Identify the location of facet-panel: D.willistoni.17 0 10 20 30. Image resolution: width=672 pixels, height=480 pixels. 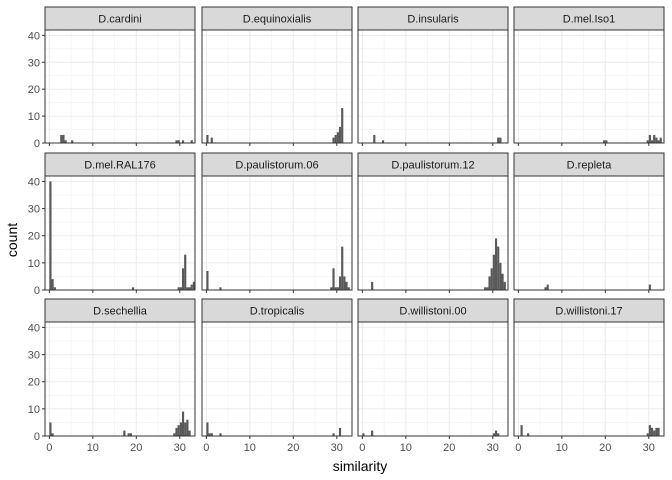
(589, 376).